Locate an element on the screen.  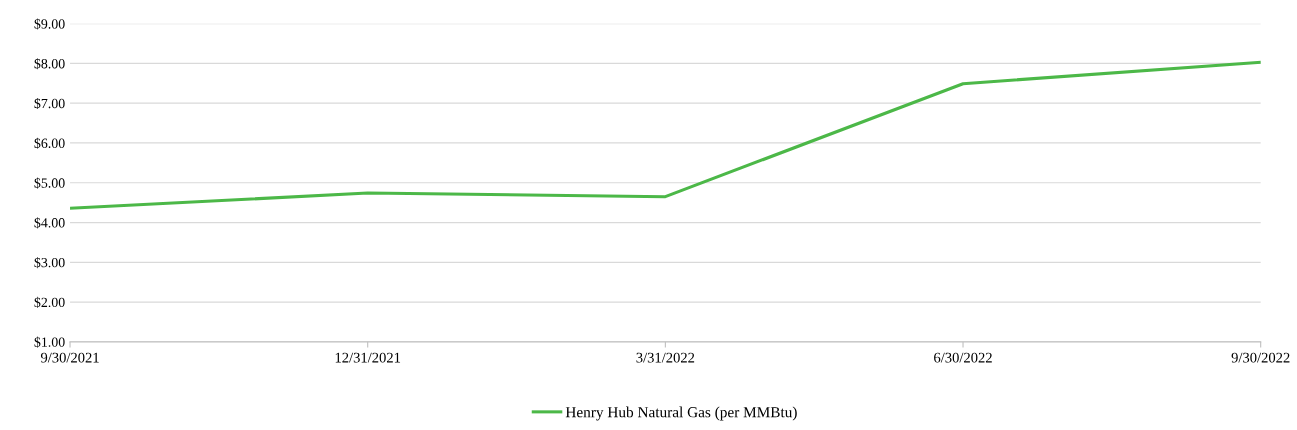
y-tick-label: $3.00 is located at coordinates (49, 263).